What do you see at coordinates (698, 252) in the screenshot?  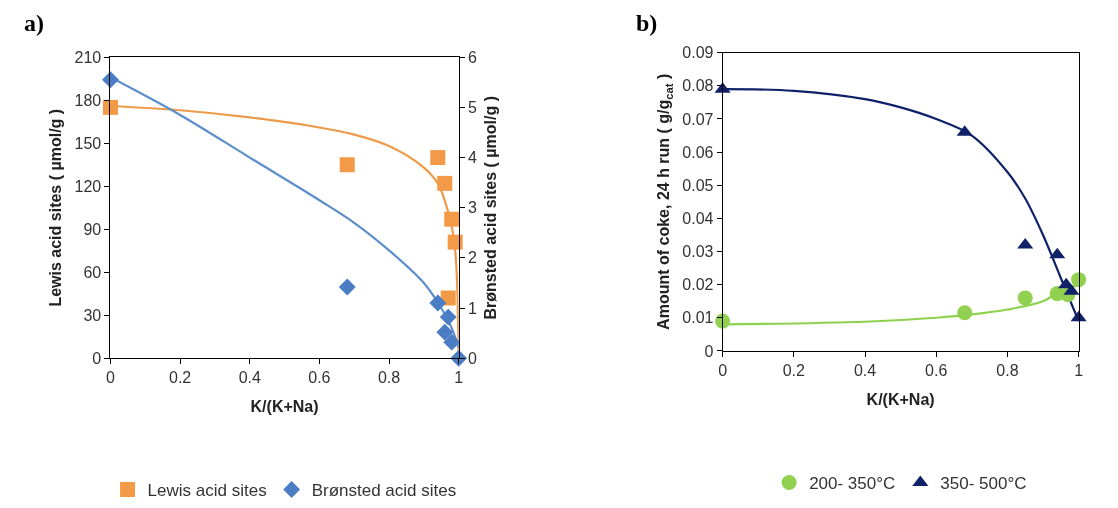 I see `y-tick-label: 0.03` at bounding box center [698, 252].